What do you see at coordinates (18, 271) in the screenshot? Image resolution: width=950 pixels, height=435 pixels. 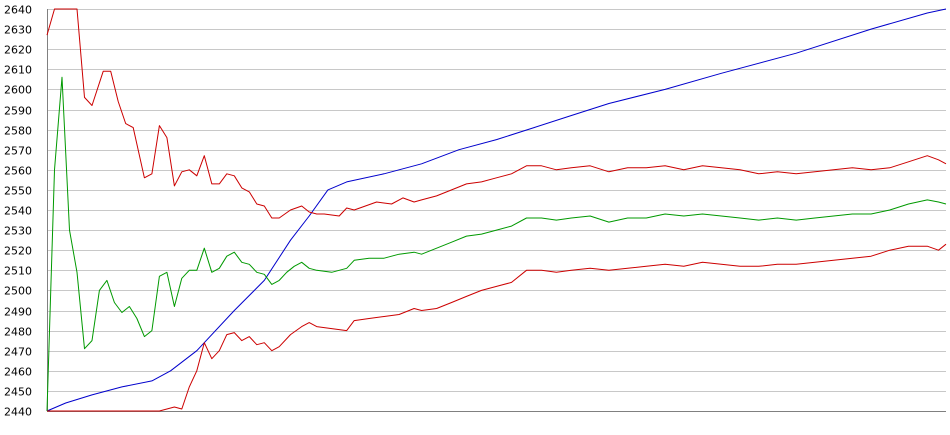 I see `y-tick-label: 2510` at bounding box center [18, 271].